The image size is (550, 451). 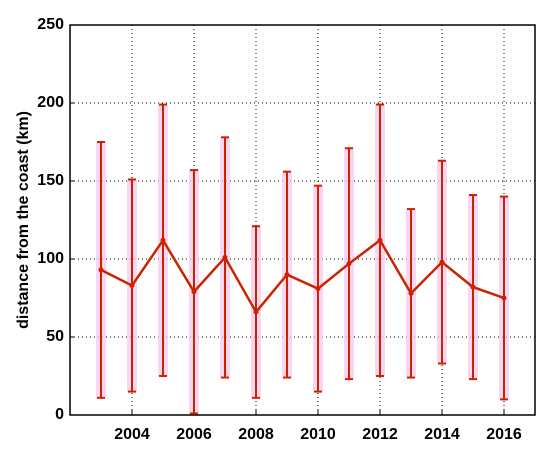 What do you see at coordinates (380, 434) in the screenshot?
I see `x-tick-label: 2012` at bounding box center [380, 434].